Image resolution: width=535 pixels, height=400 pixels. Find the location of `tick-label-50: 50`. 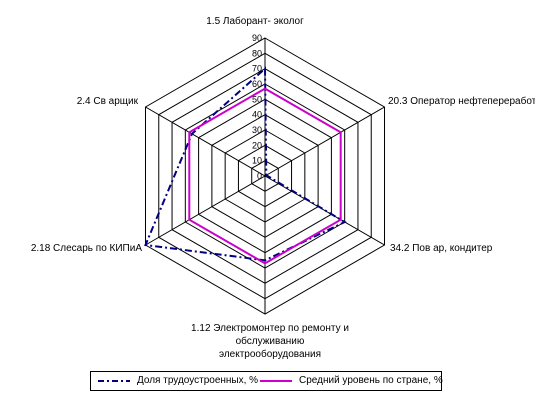

tick-label-50: 50 is located at coordinates (257, 99).